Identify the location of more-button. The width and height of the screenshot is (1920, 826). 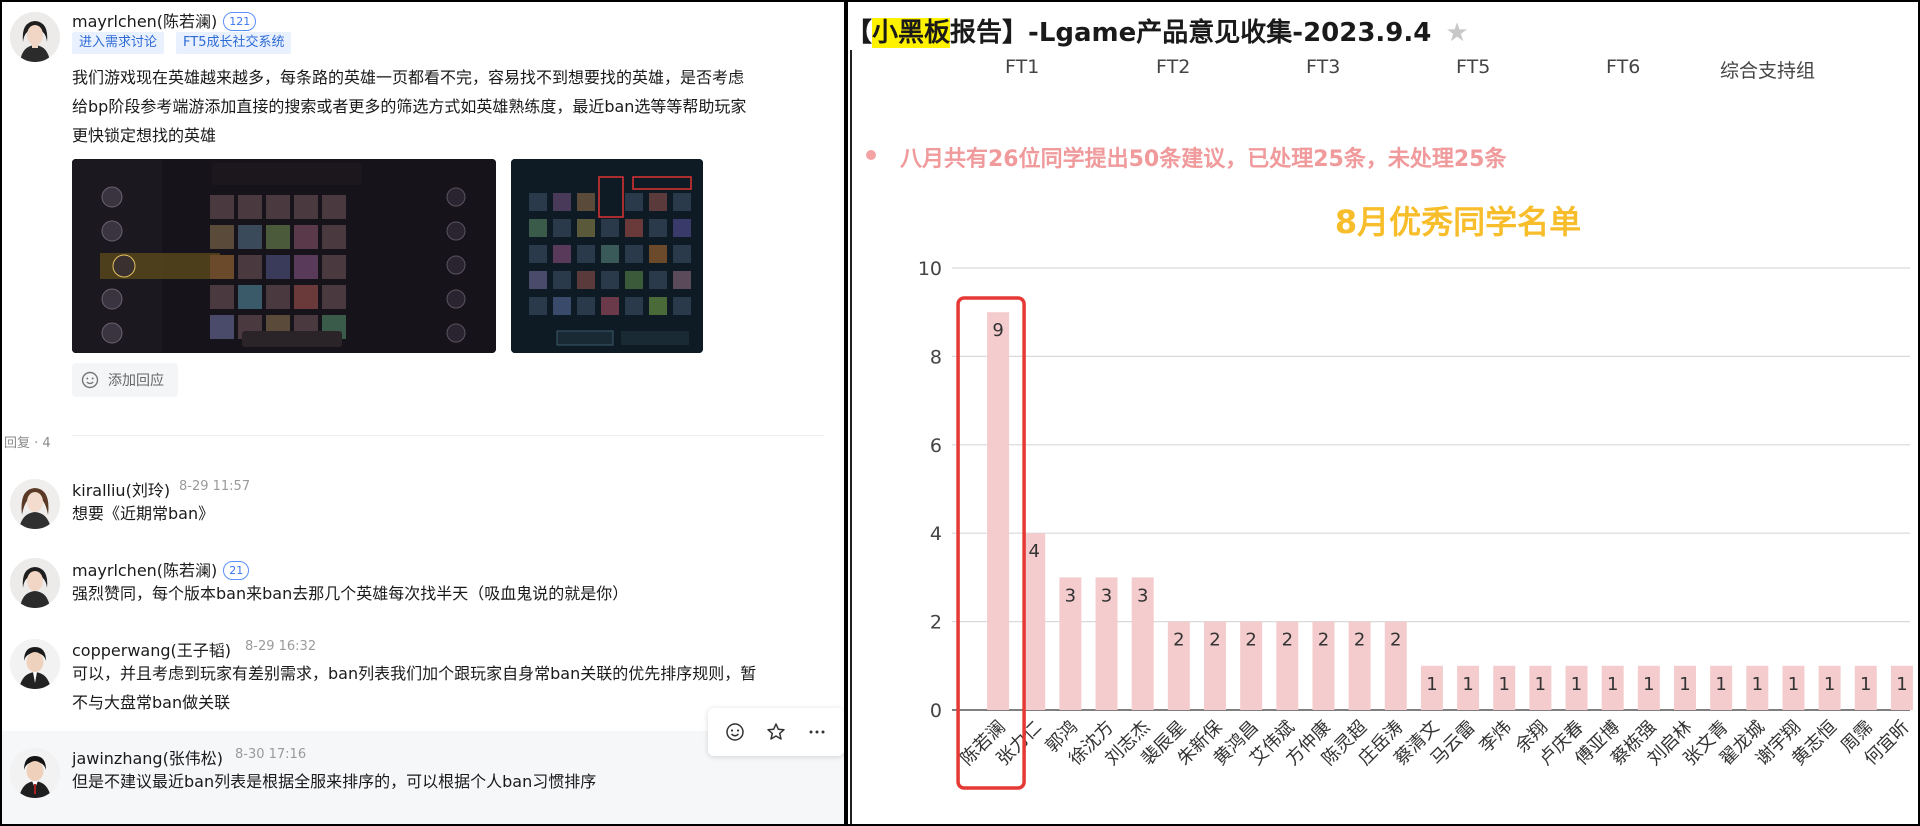
(817, 732).